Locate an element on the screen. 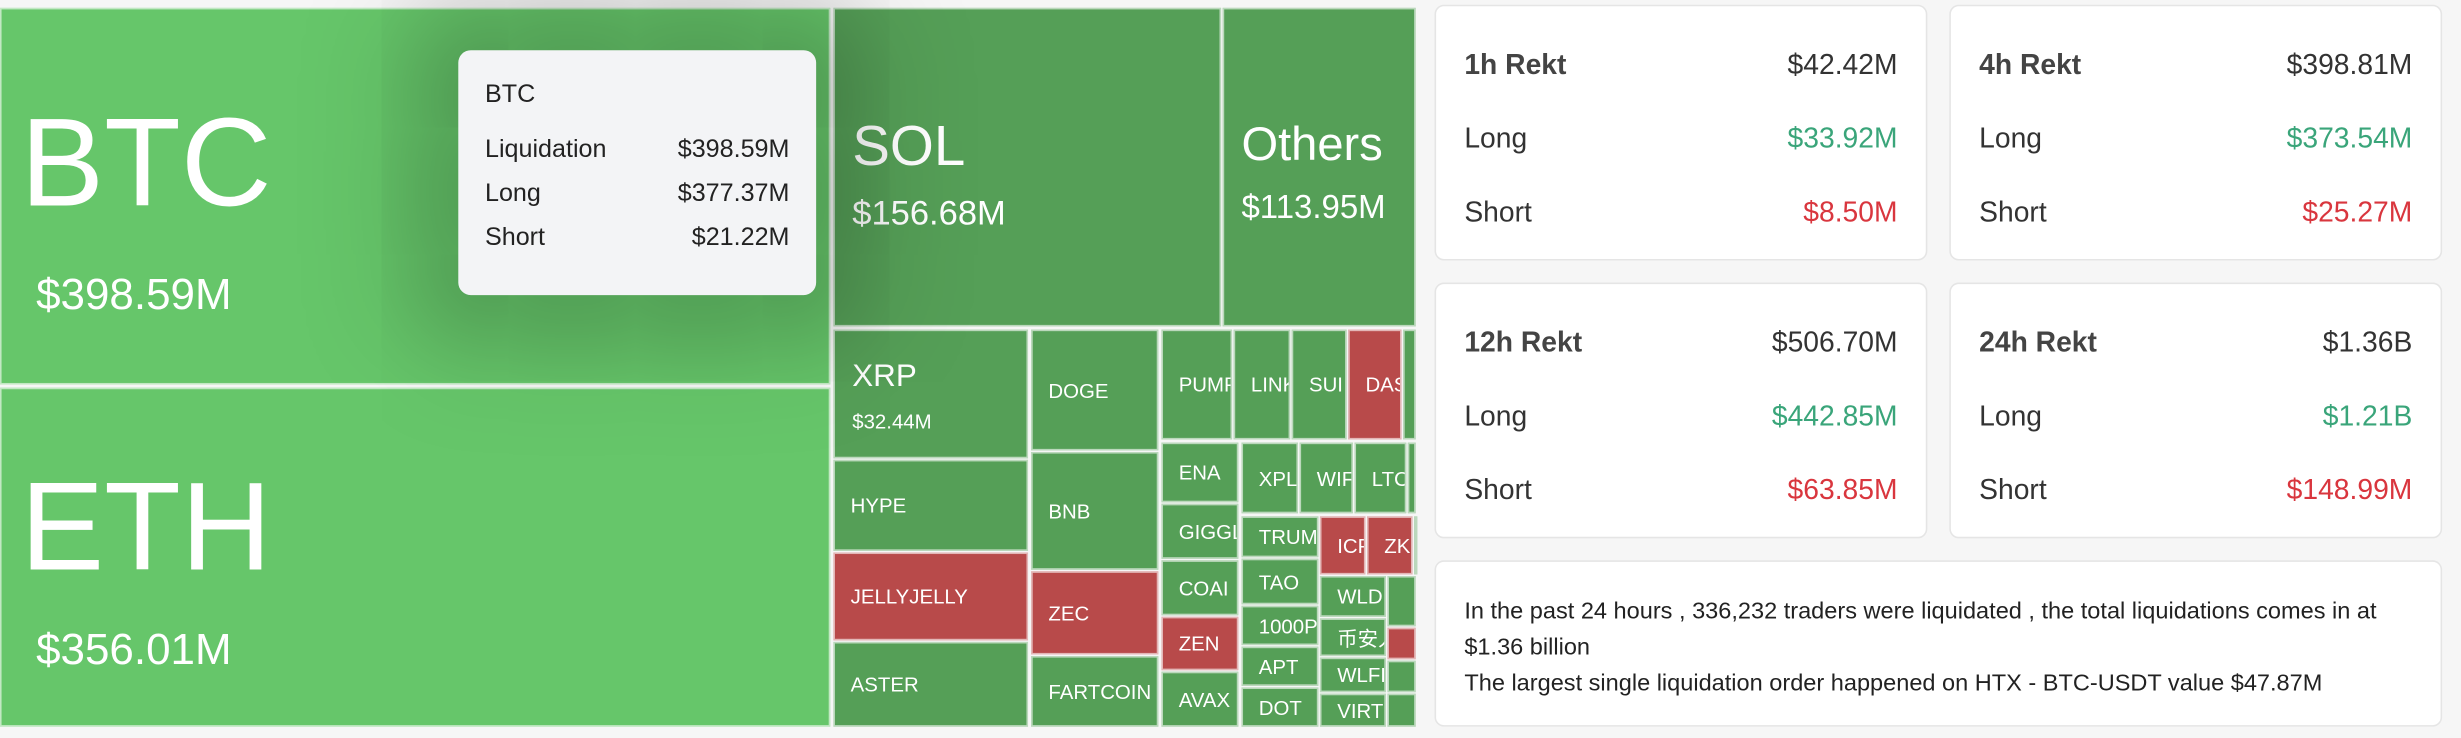  tile: LTC is located at coordinates (1380, 478).